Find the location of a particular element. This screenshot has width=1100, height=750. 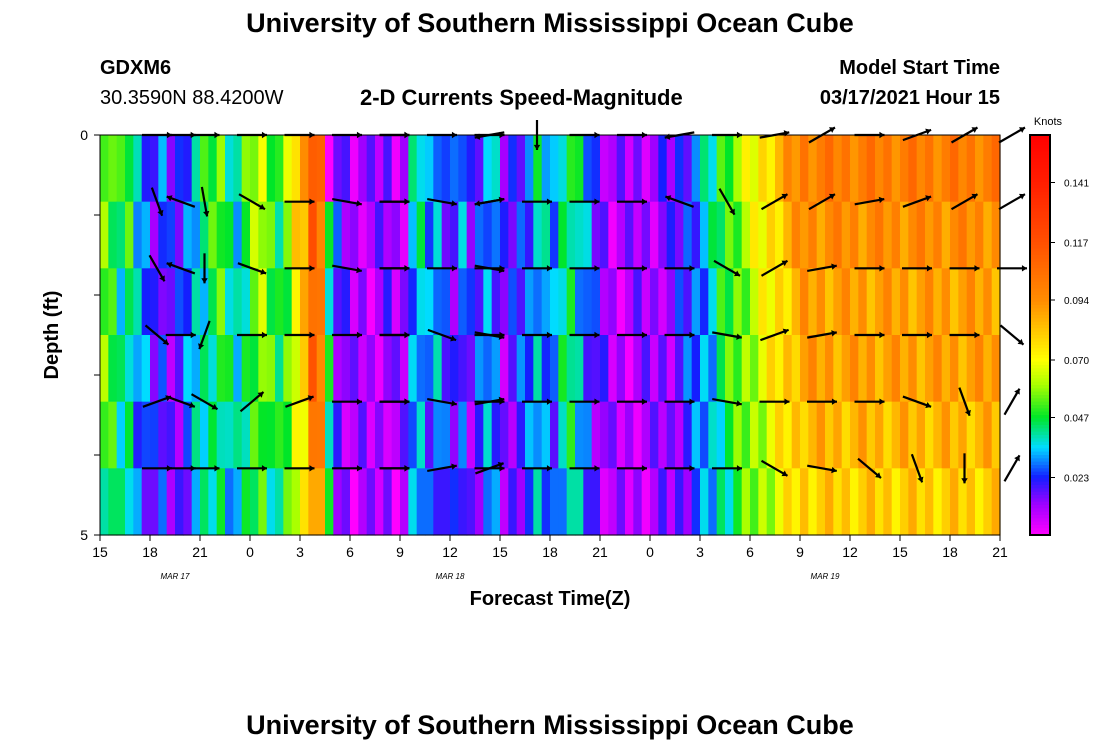

y-tick-label: 0 is located at coordinates (84, 135).